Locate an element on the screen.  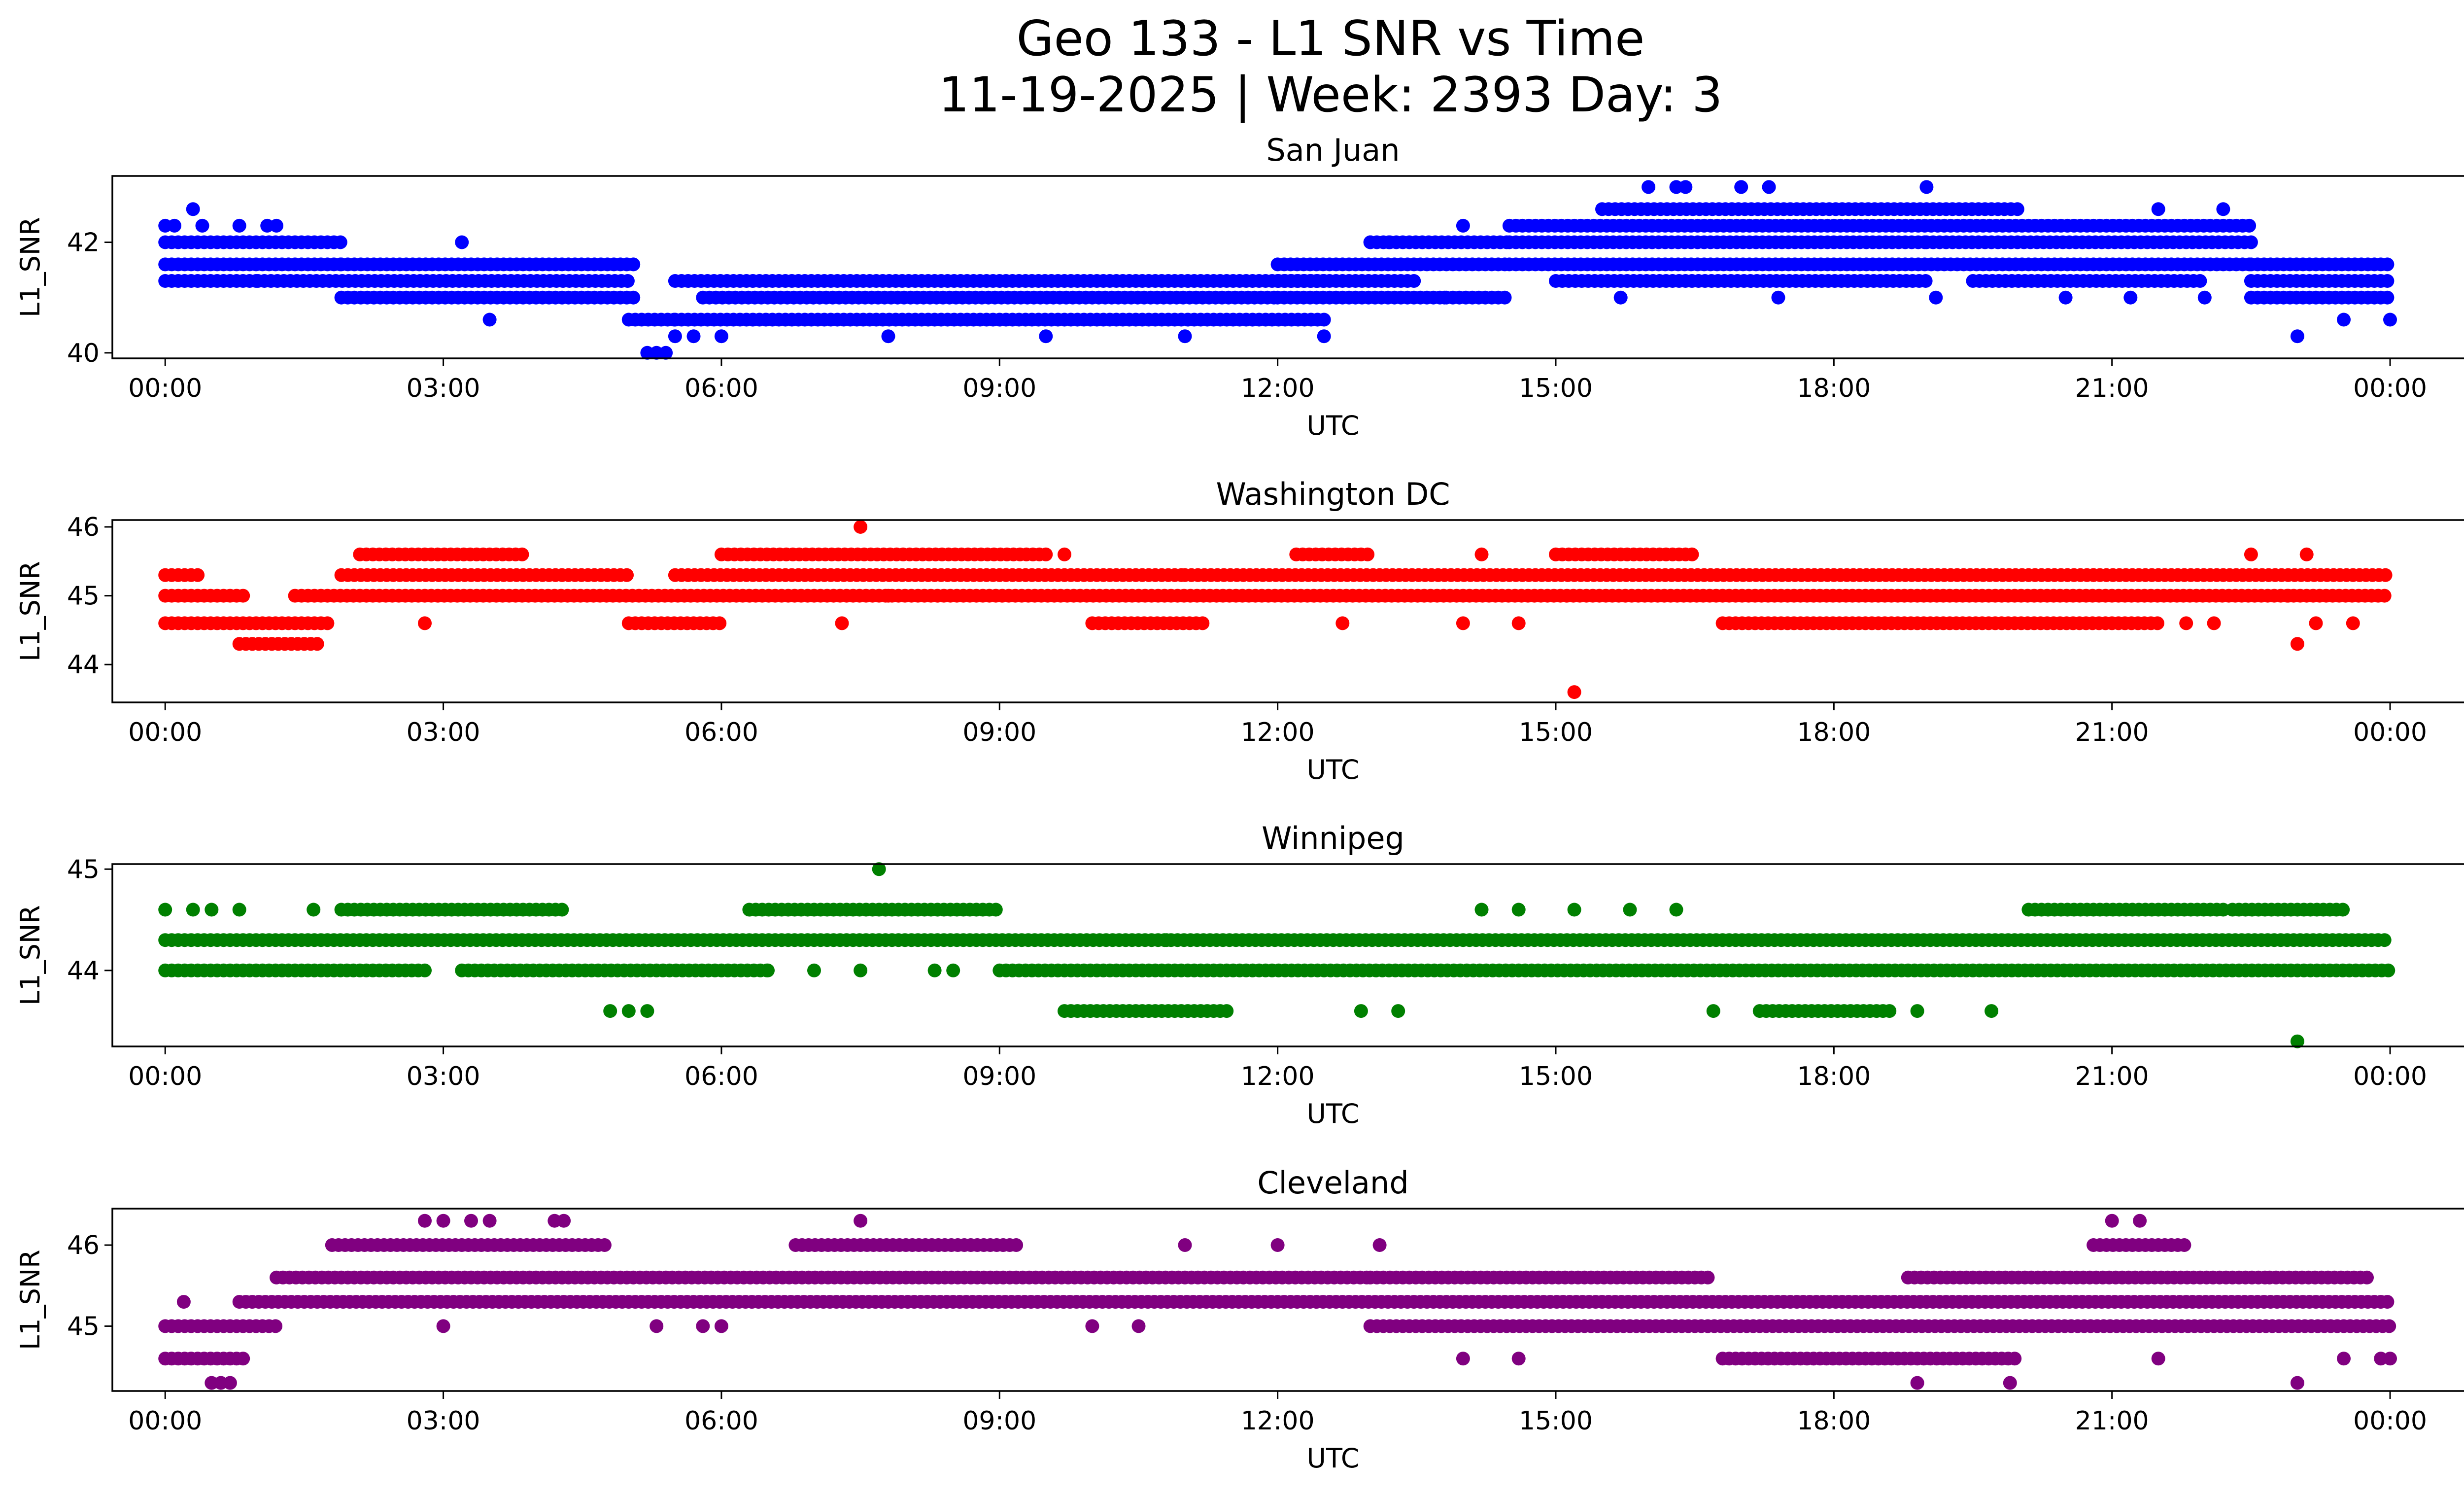
y-tick-label: 46 is located at coordinates (83, 1245).